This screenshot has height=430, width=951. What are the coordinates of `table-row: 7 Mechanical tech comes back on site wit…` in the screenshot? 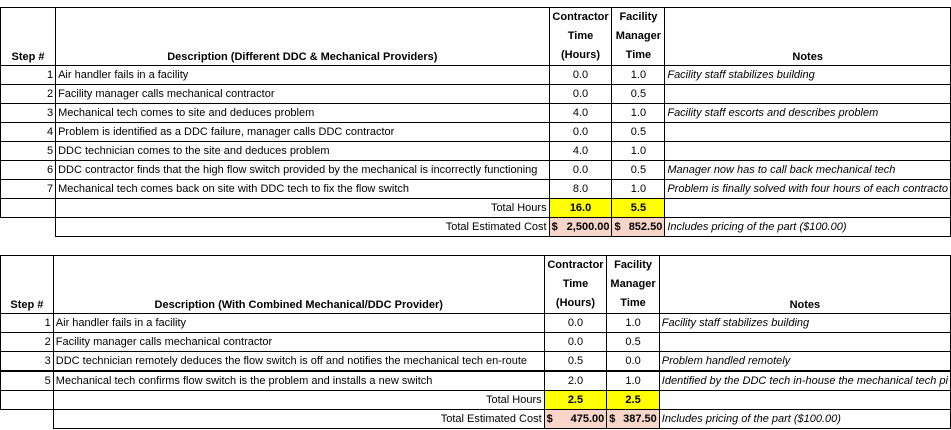 It's located at (475, 189).